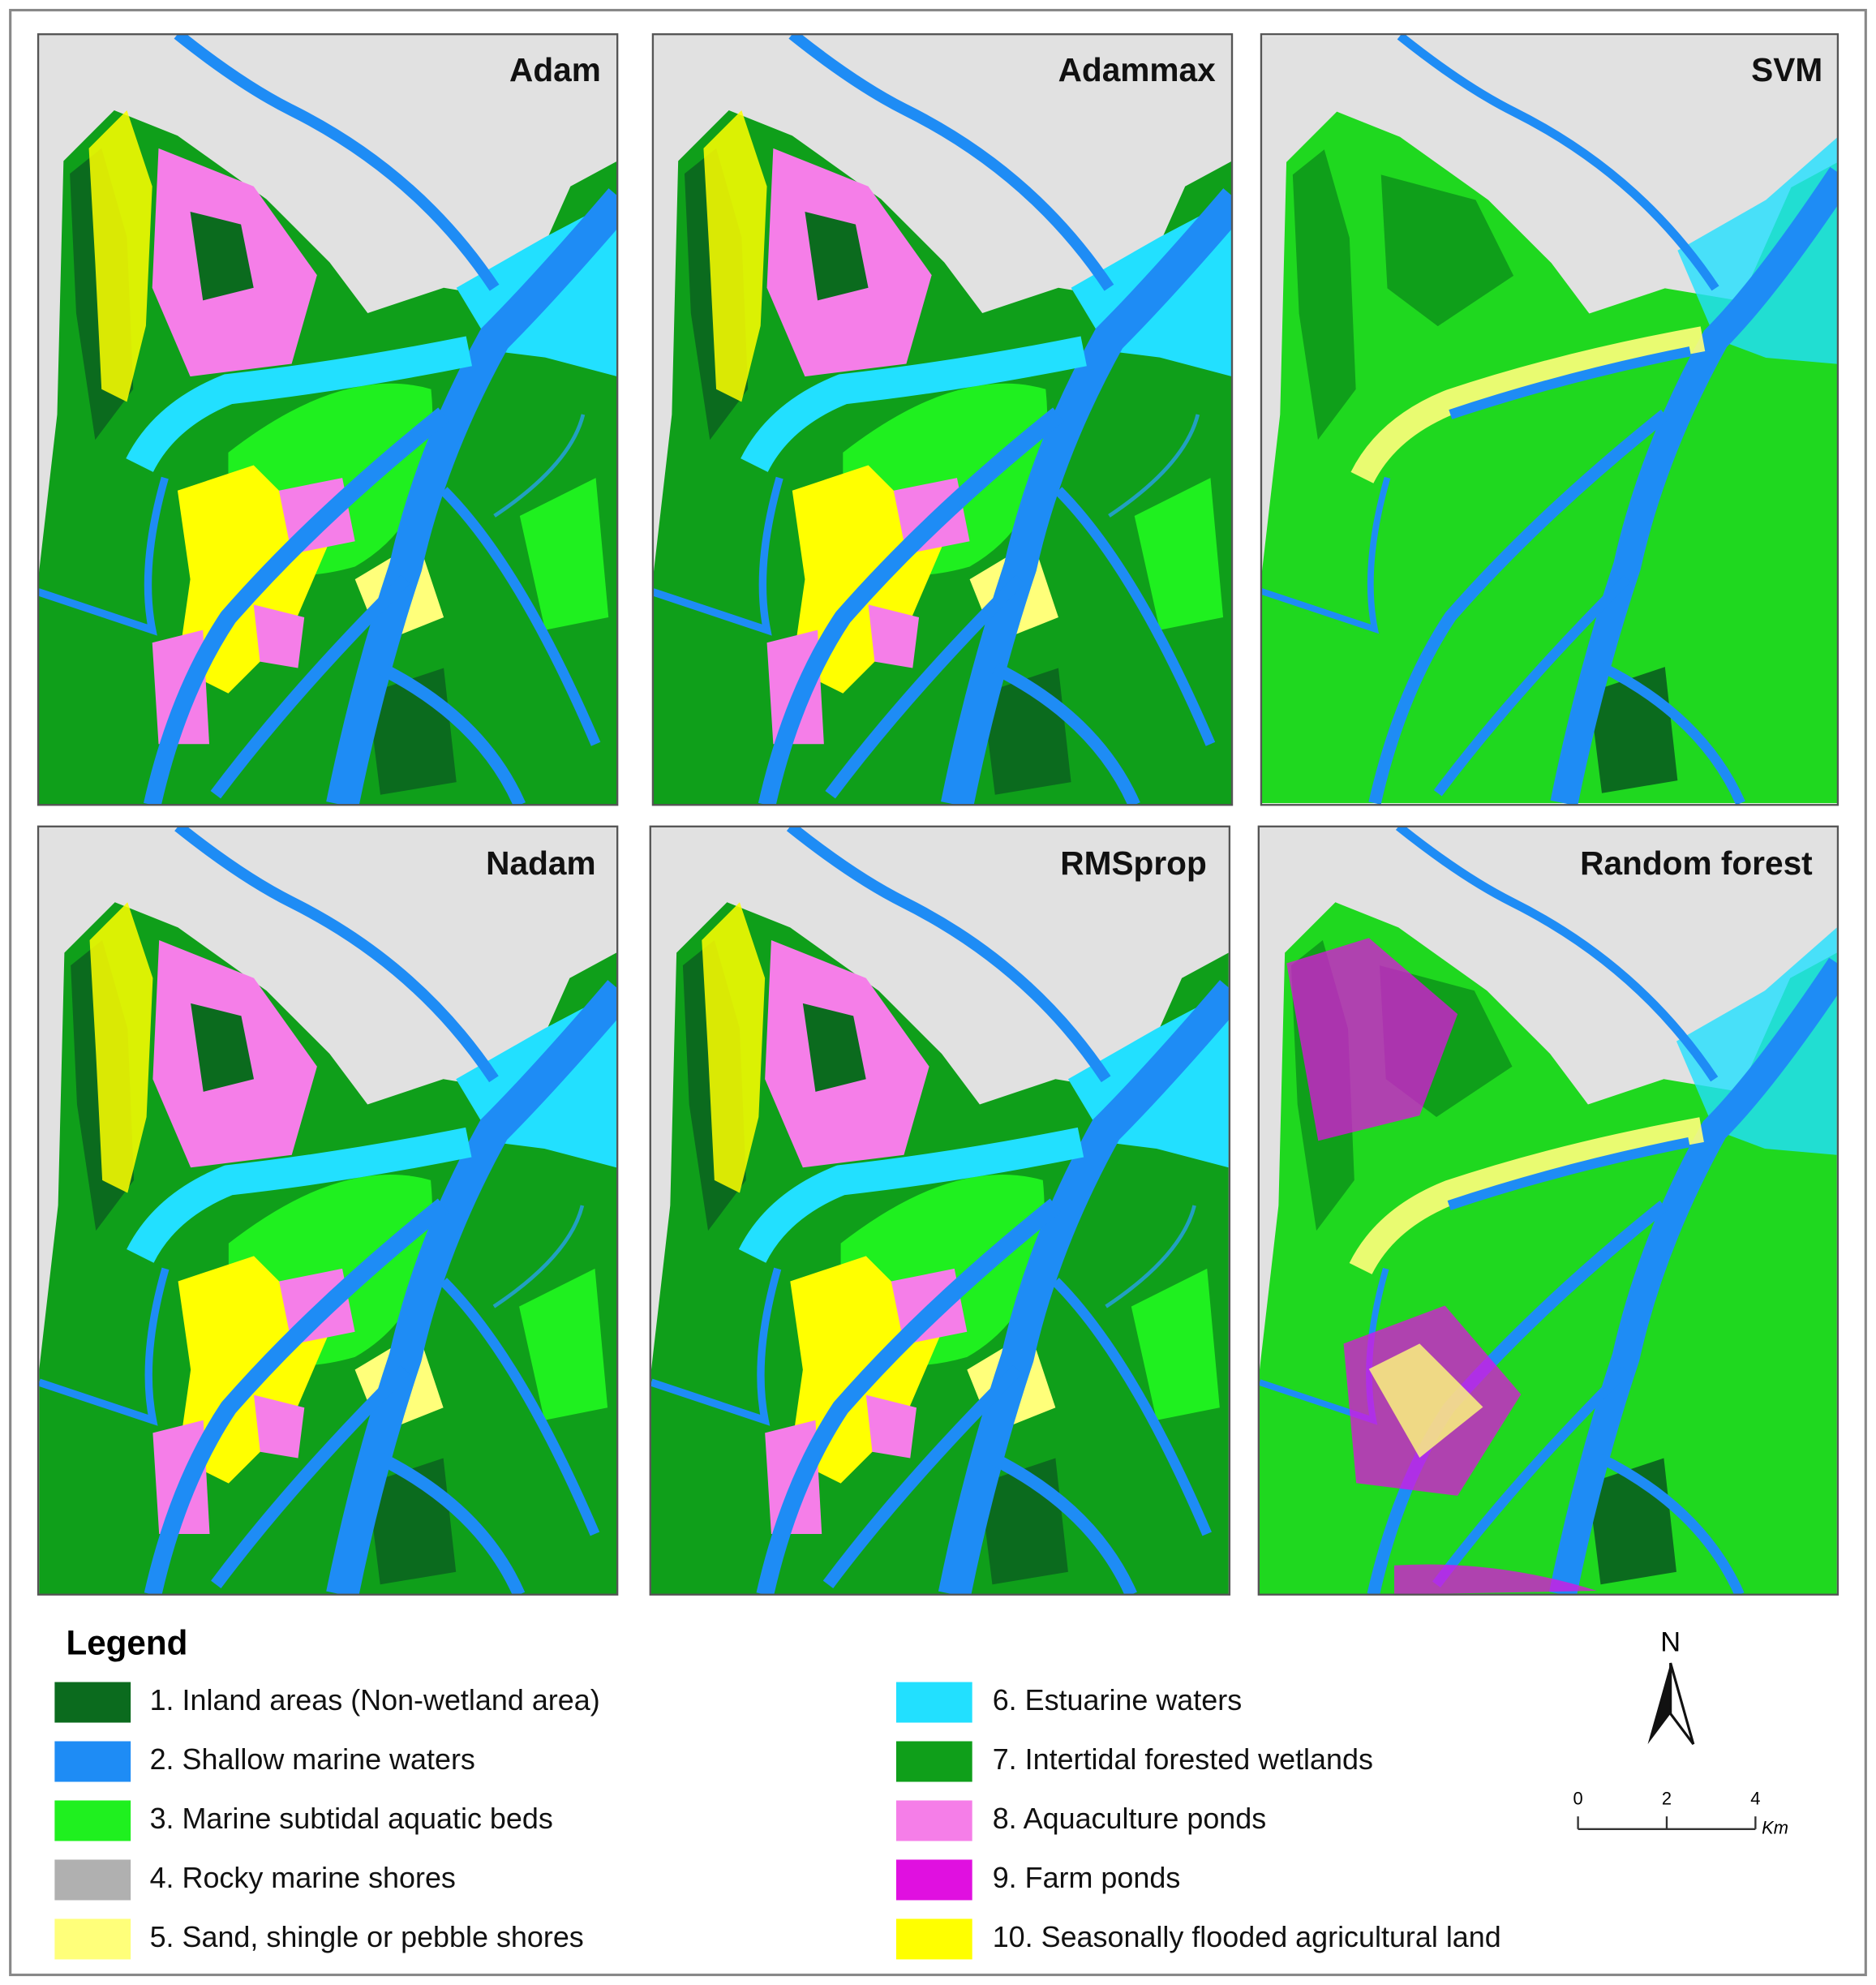 The height and width of the screenshot is (1985, 1876). I want to click on panel-title: SVM, so click(1786, 70).